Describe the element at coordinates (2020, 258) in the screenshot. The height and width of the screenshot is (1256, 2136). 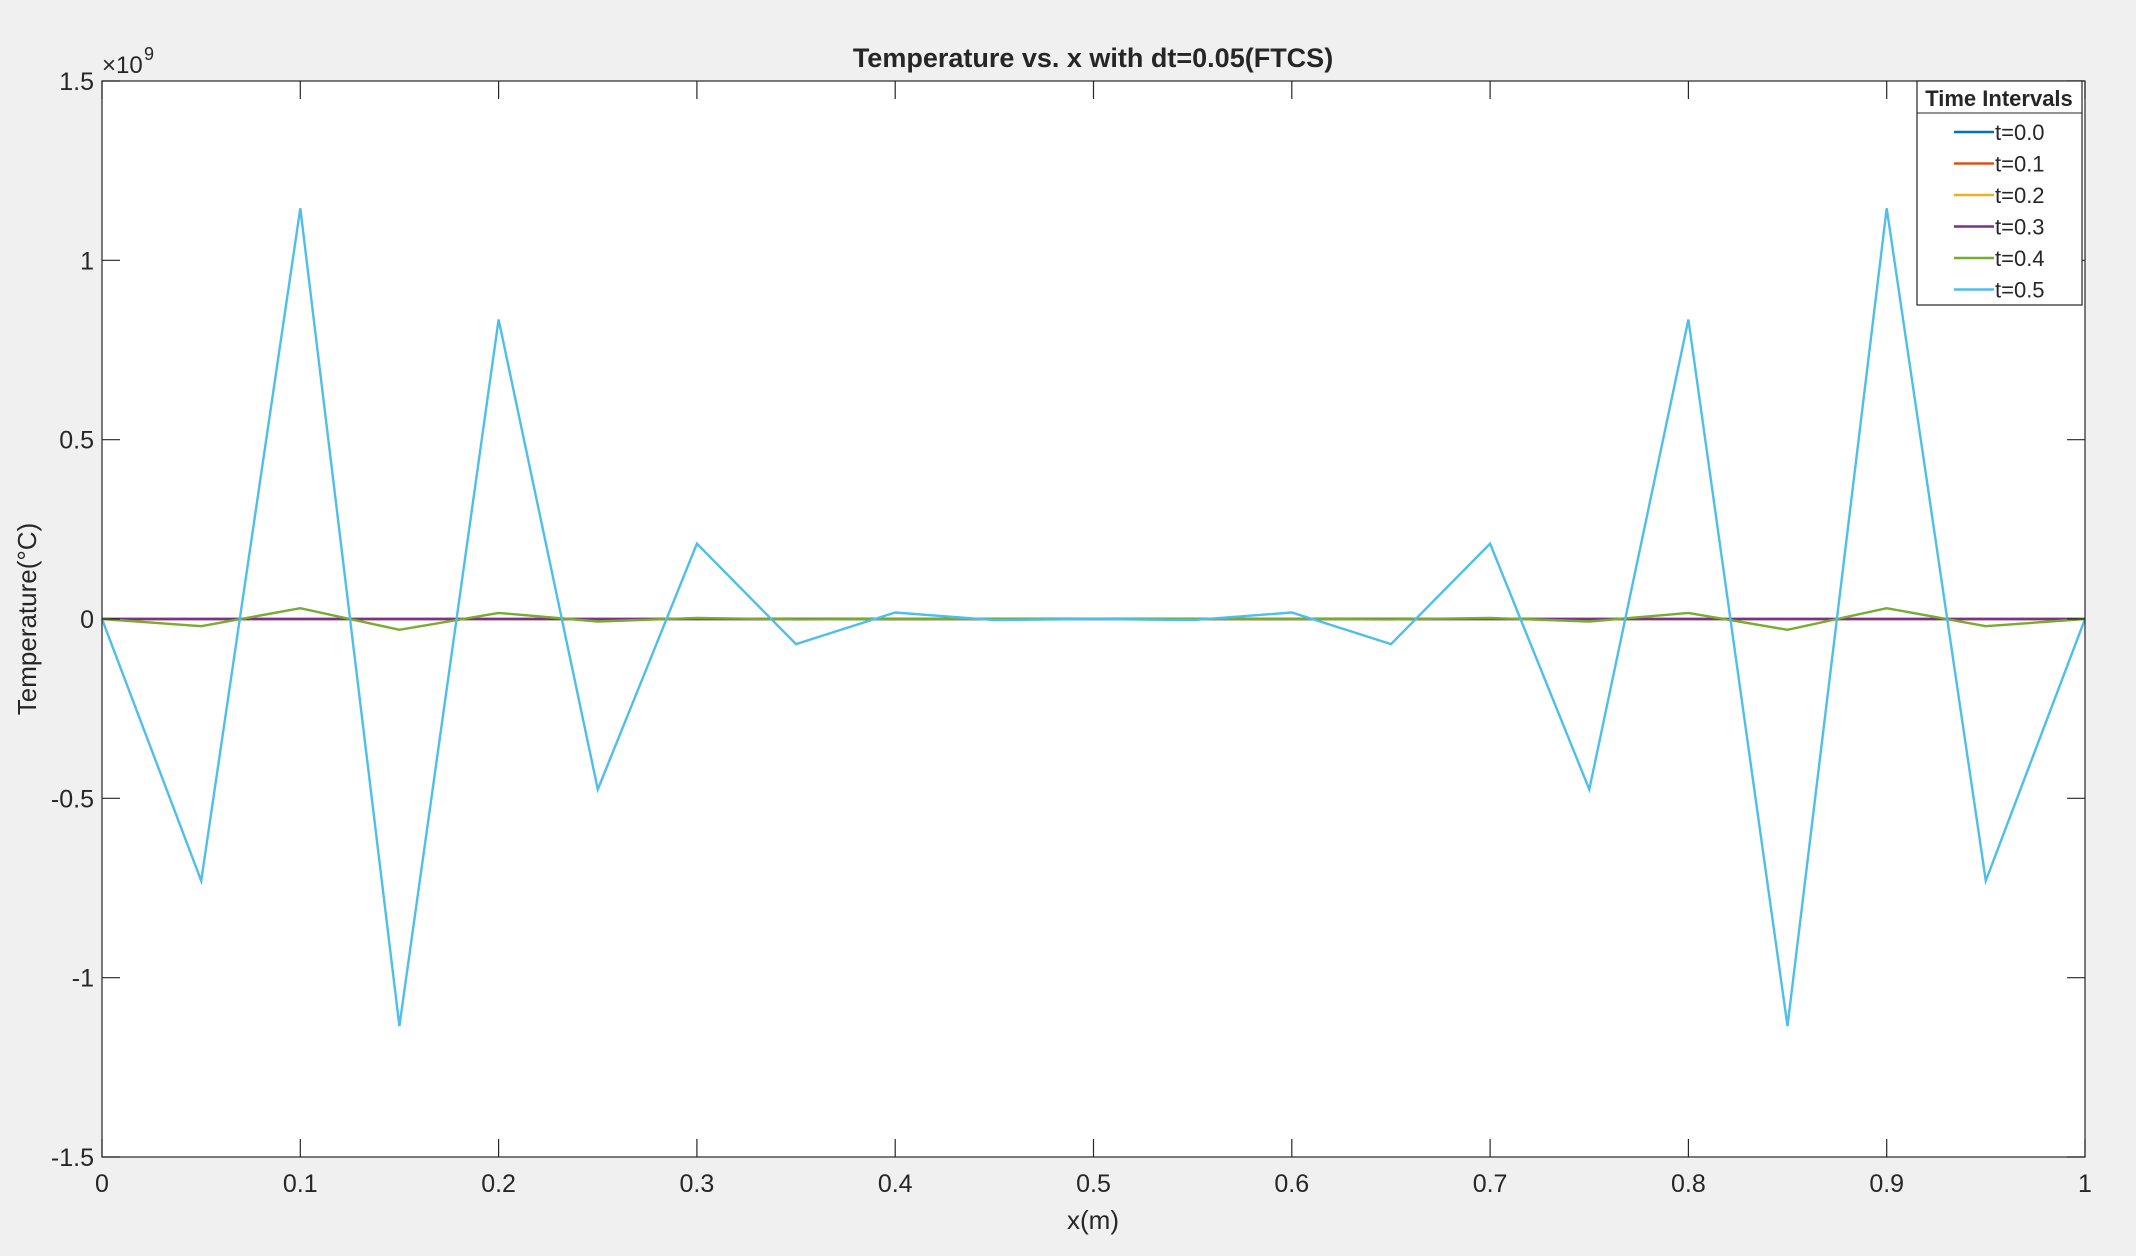
I see `legend-entry-label: t=0.4` at that location.